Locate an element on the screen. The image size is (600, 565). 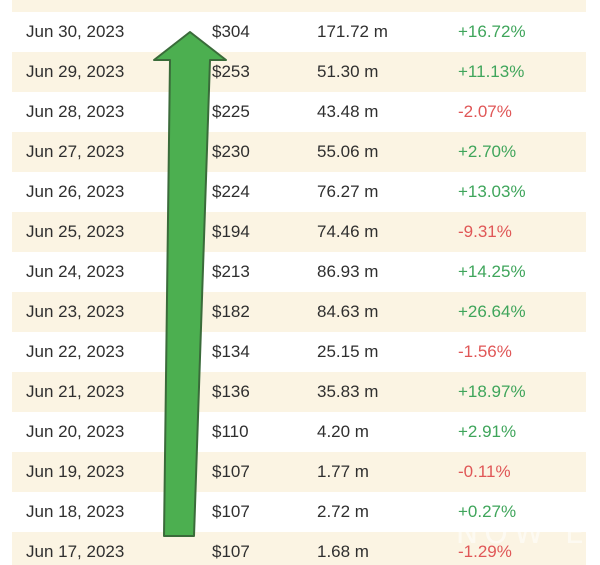
date-cell: Jun 27, 2023 is located at coordinates (75, 151).